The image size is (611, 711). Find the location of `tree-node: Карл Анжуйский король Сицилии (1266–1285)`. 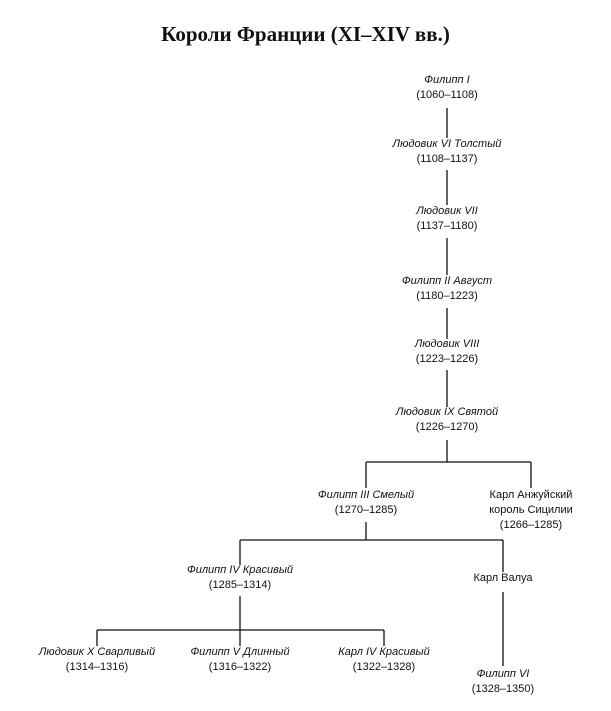

tree-node: Карл Анжуйский король Сицилии (1266–1285) is located at coordinates (526, 510).